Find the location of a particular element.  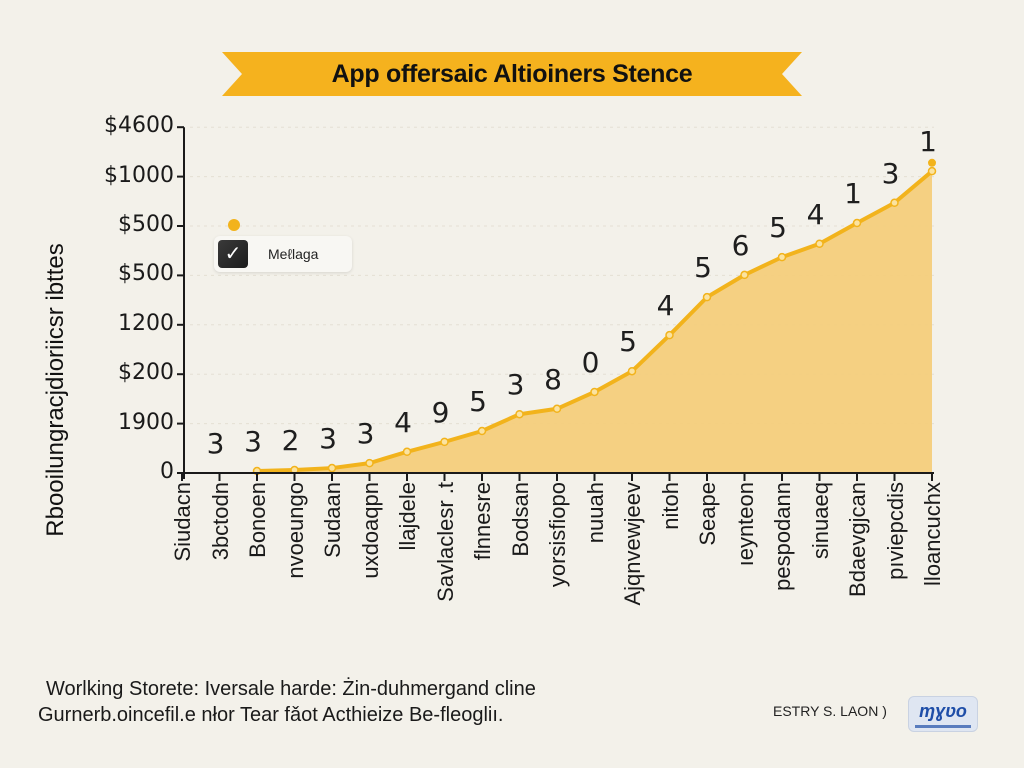

x-tick-label: sinuaeq is located at coordinates (820, 521).